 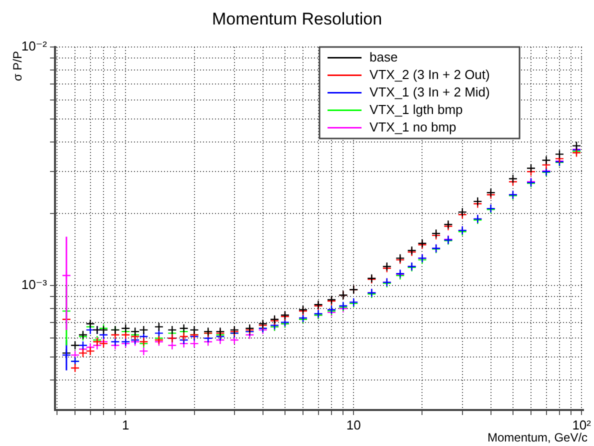 I want to click on legend-label: VTX_1 lgth bmp, so click(x=416, y=109).